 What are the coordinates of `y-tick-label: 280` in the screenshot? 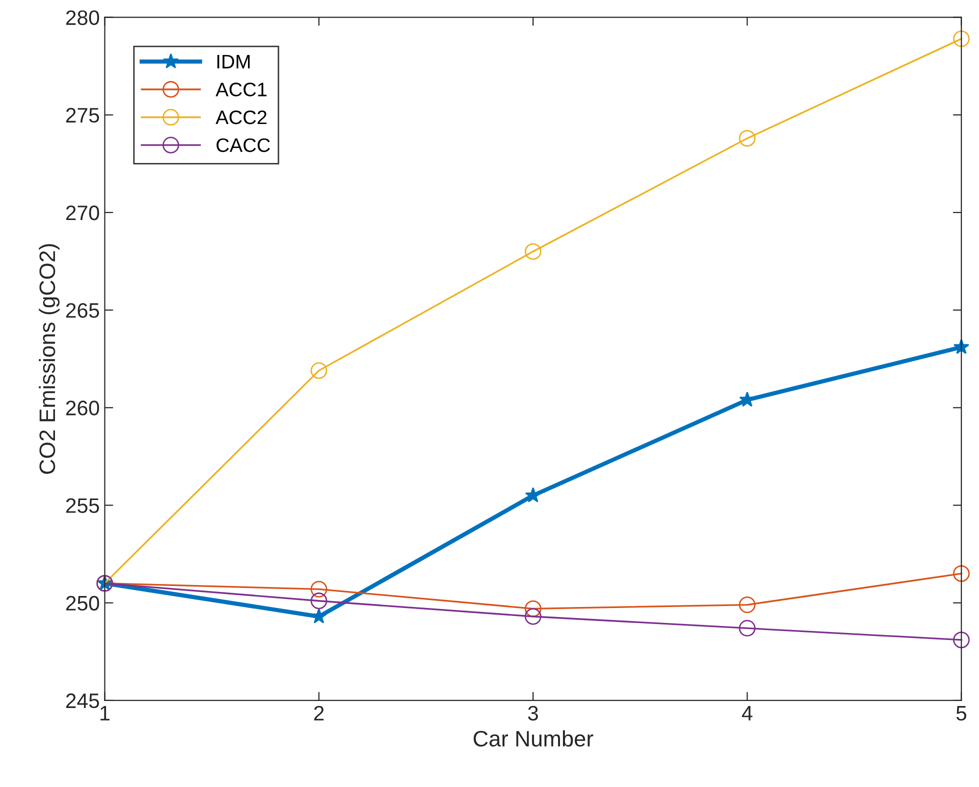 It's located at (83, 18).